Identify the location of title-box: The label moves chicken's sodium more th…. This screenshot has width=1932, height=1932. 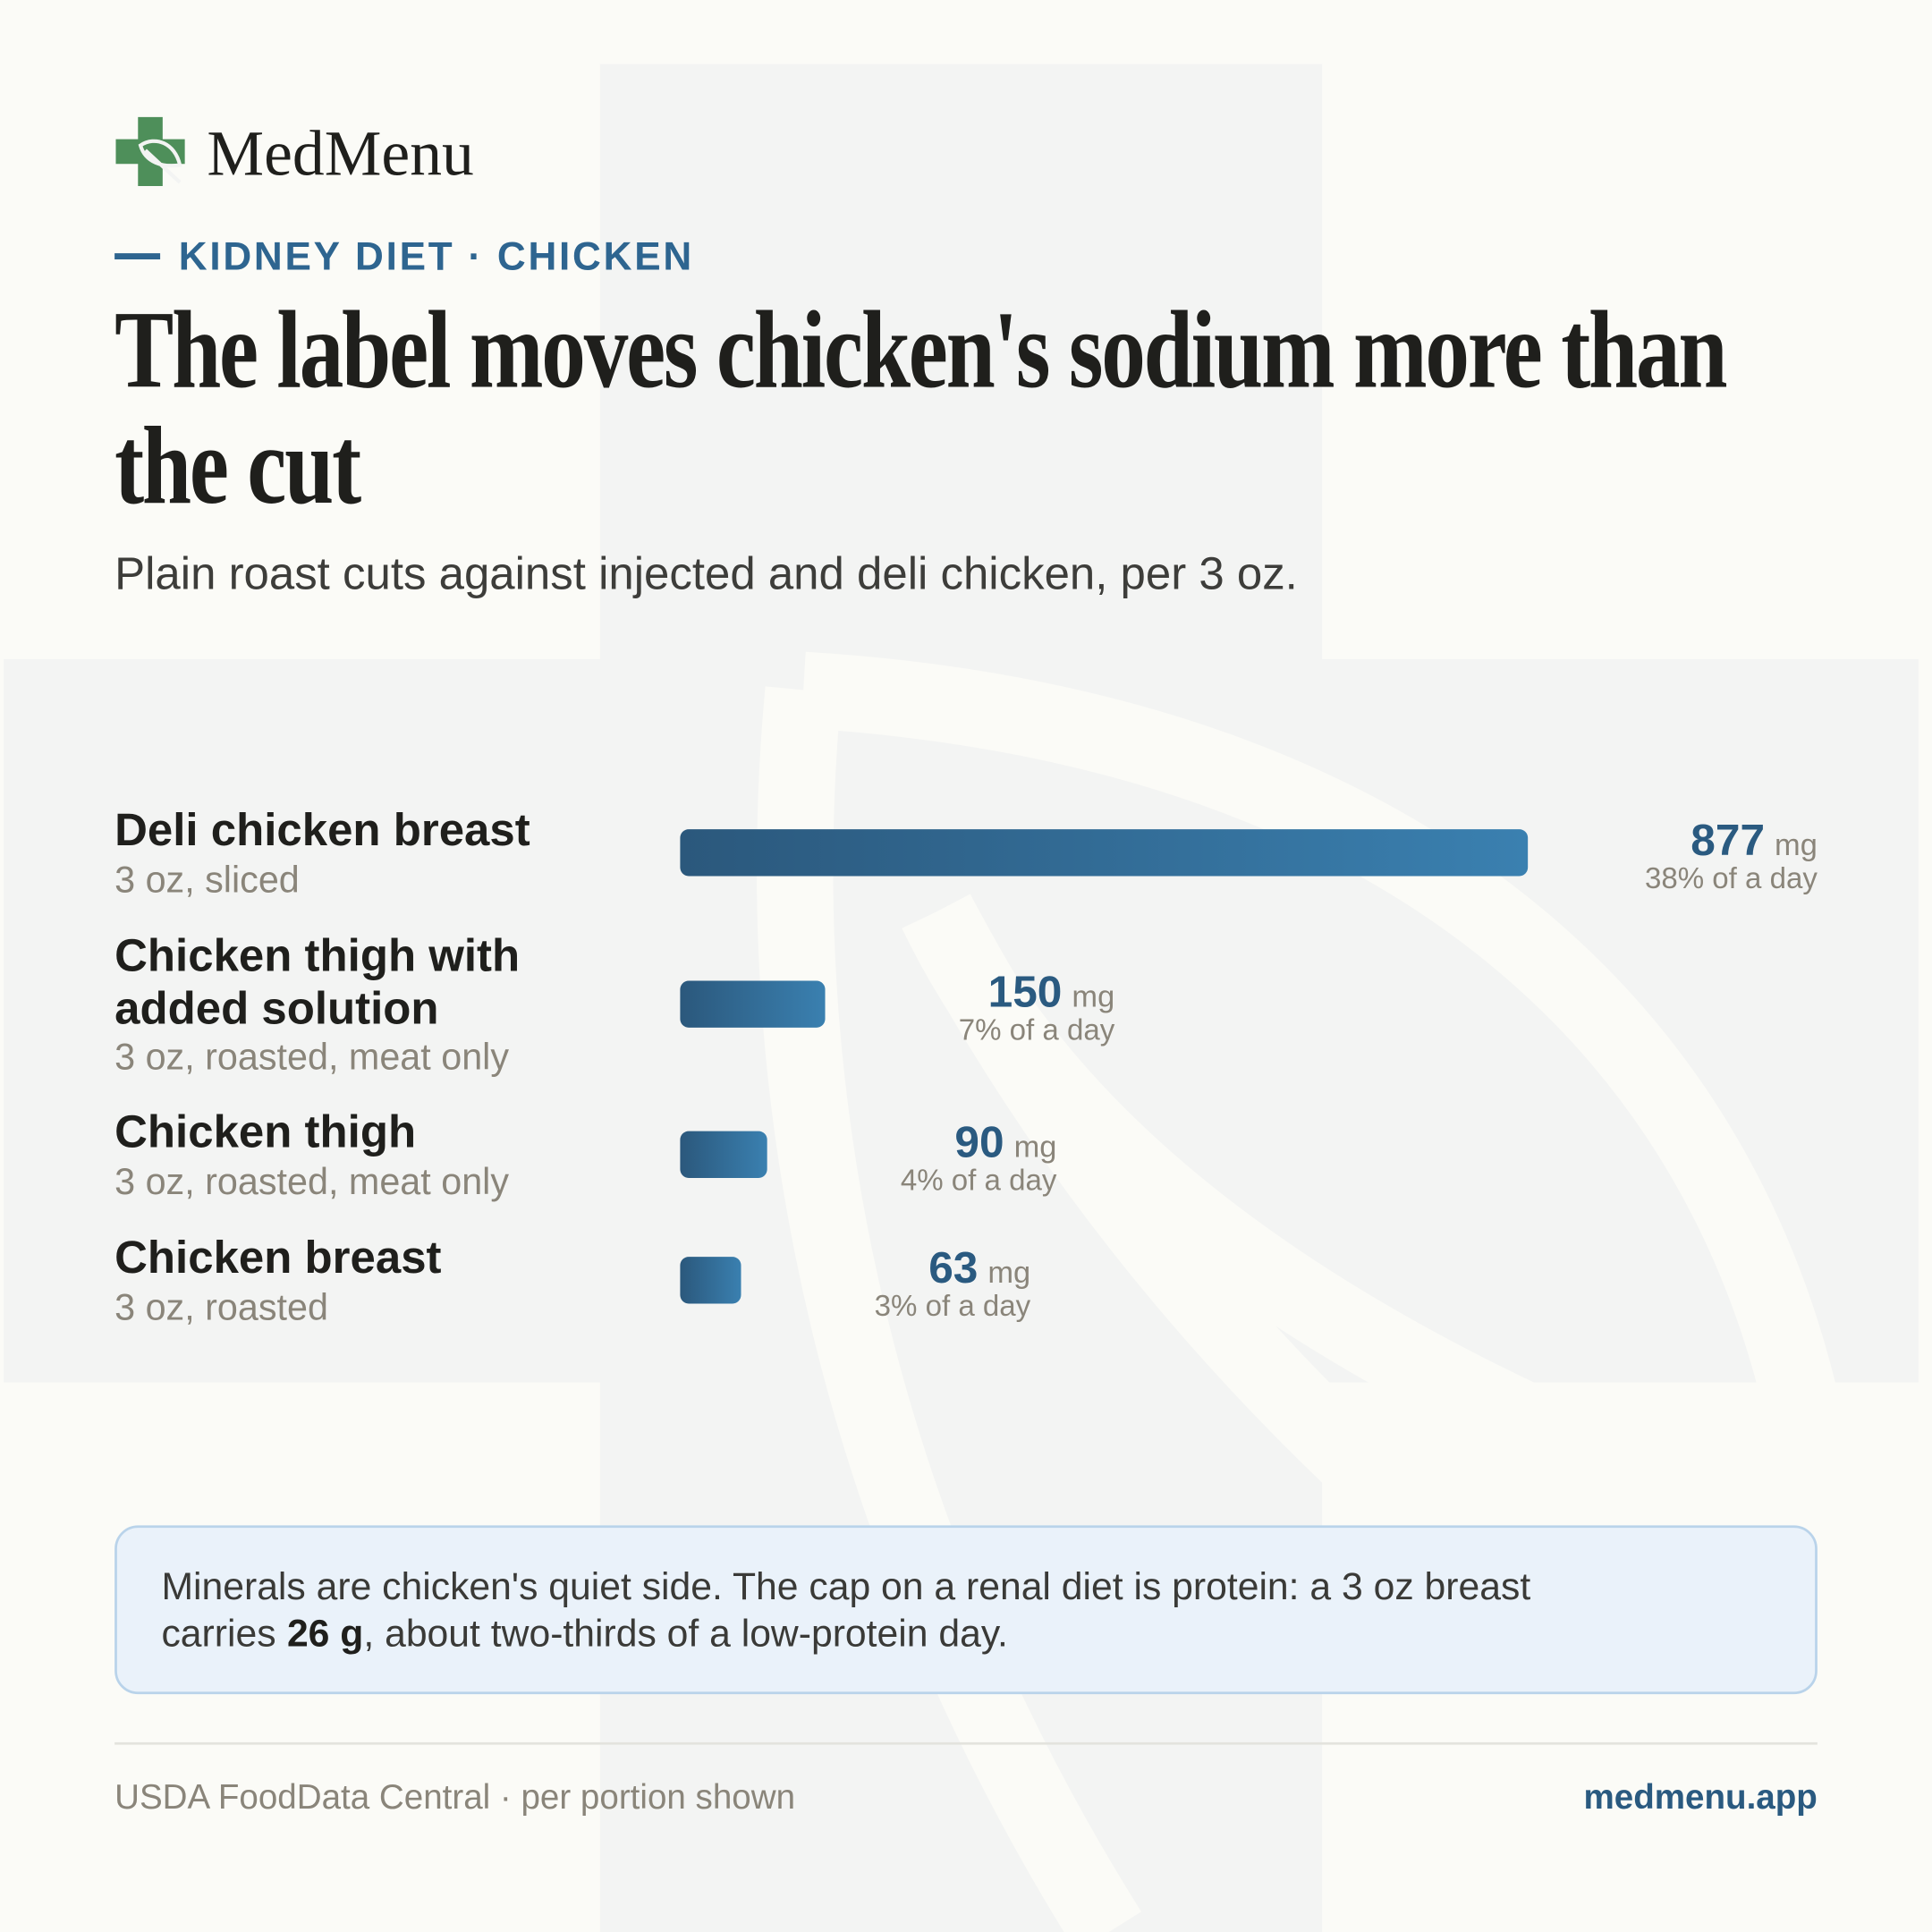
(920, 410).